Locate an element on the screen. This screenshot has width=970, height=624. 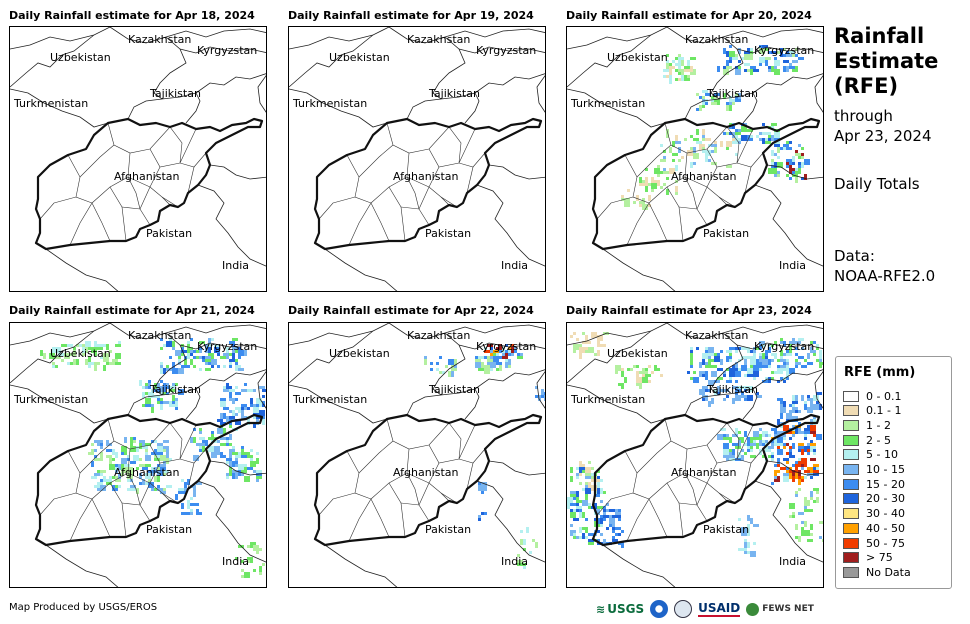
country-label-kazakhstan: Kazakhstan is located at coordinates (159, 39).